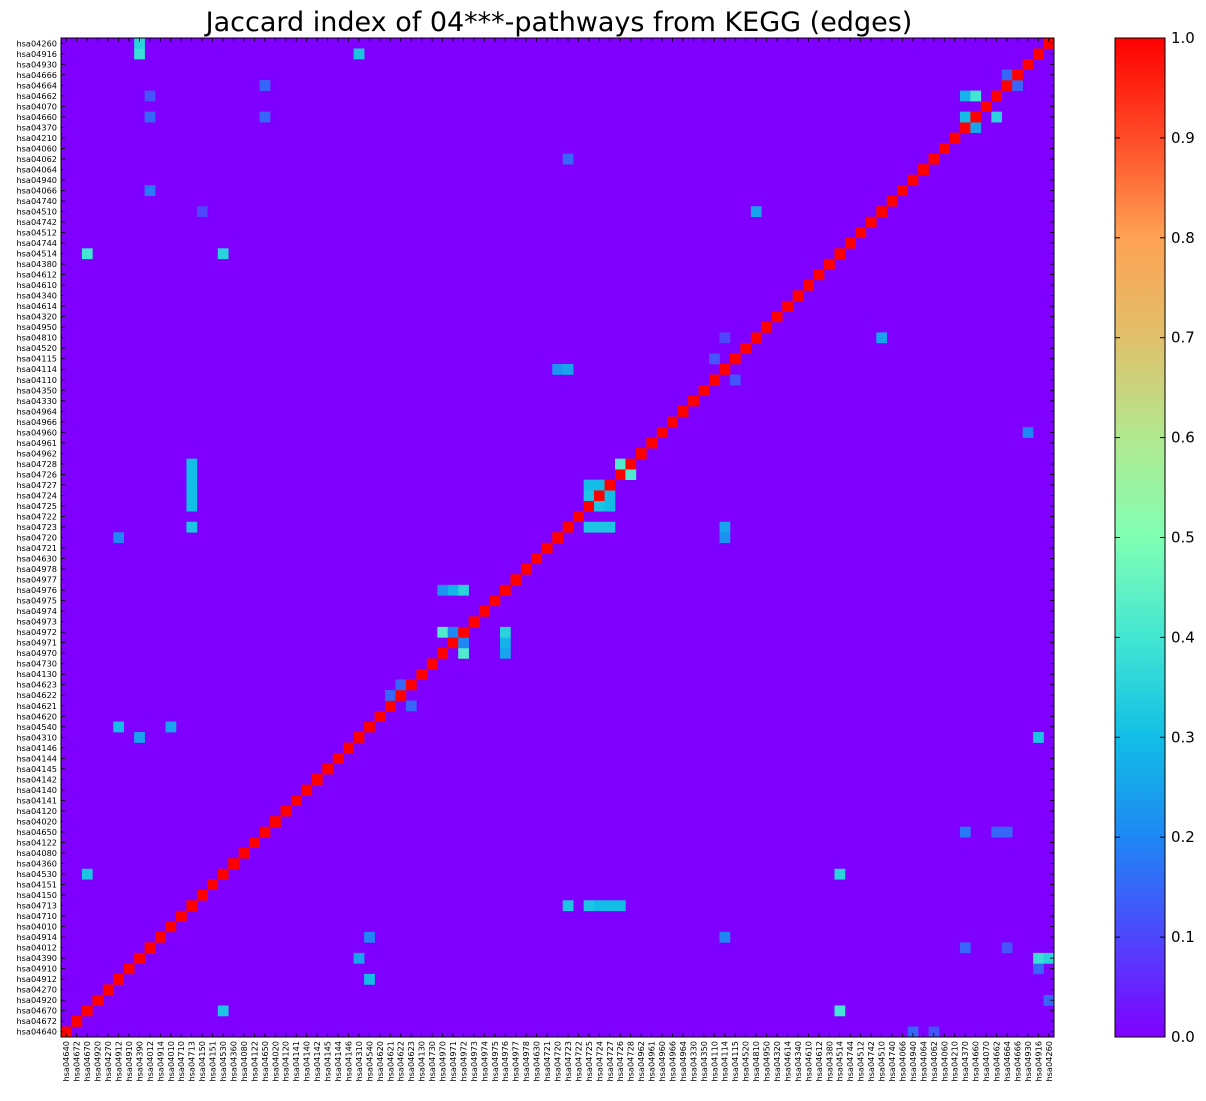 The width and height of the screenshot is (1206, 1101). What do you see at coordinates (160, 1061) in the screenshot?
I see `x-tick-label: hsa04914` at bounding box center [160, 1061].